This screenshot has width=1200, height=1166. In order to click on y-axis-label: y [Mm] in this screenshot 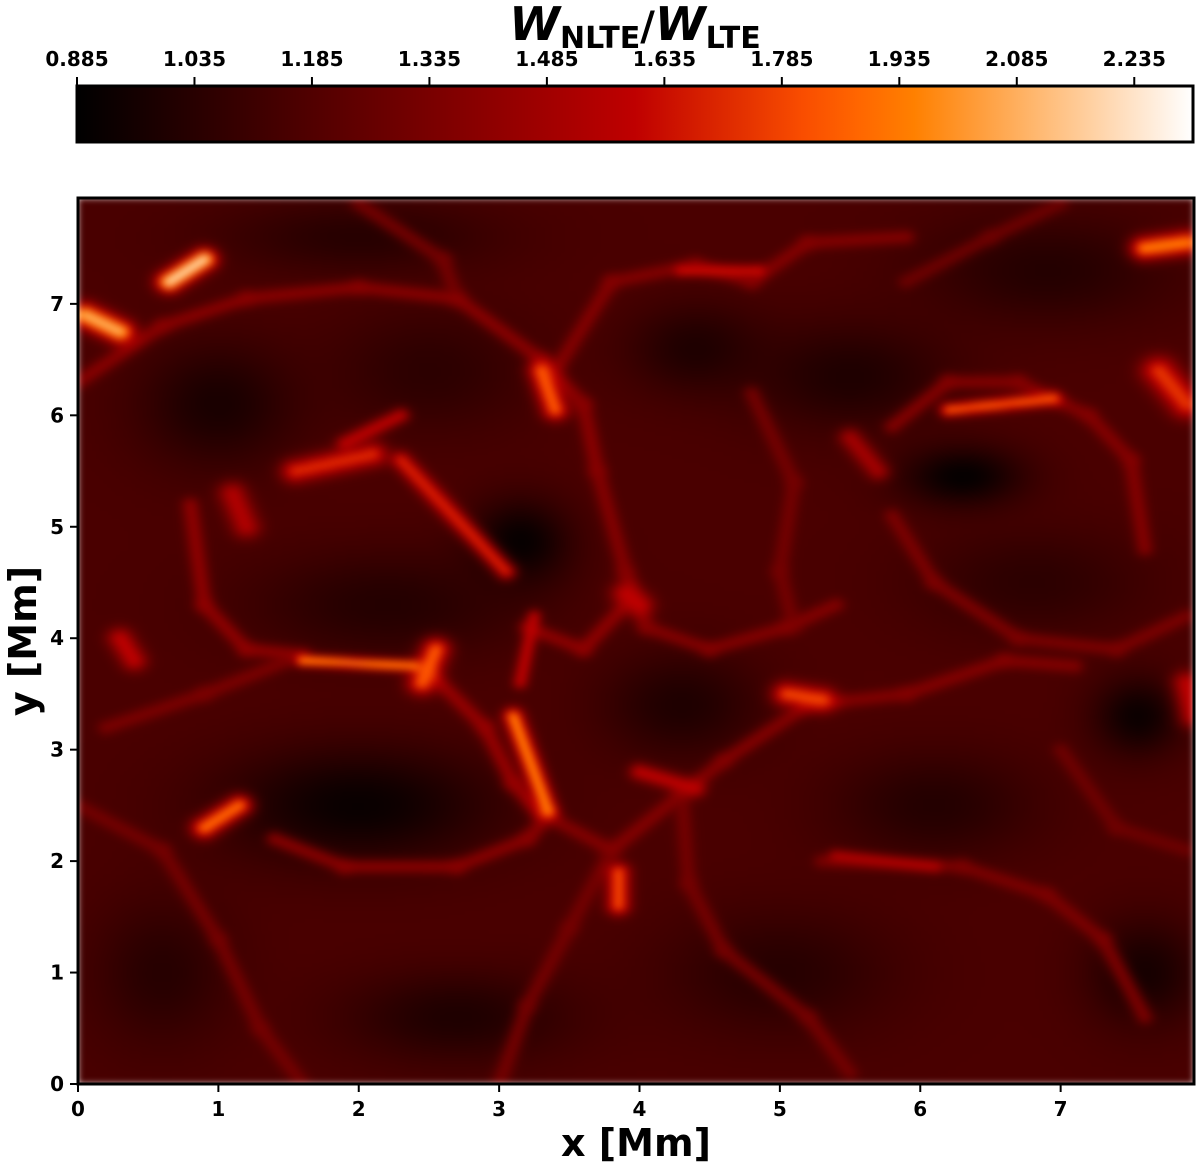, I will do `click(23, 641)`.